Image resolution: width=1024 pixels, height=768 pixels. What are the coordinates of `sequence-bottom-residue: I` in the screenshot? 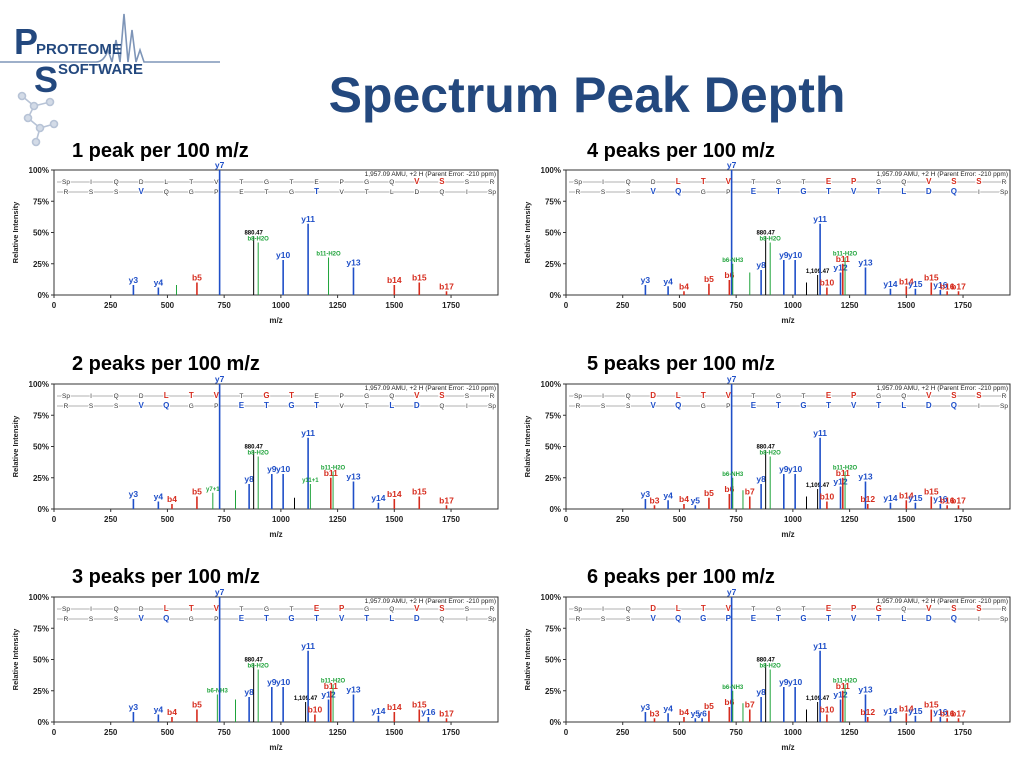 It's located at (979, 406).